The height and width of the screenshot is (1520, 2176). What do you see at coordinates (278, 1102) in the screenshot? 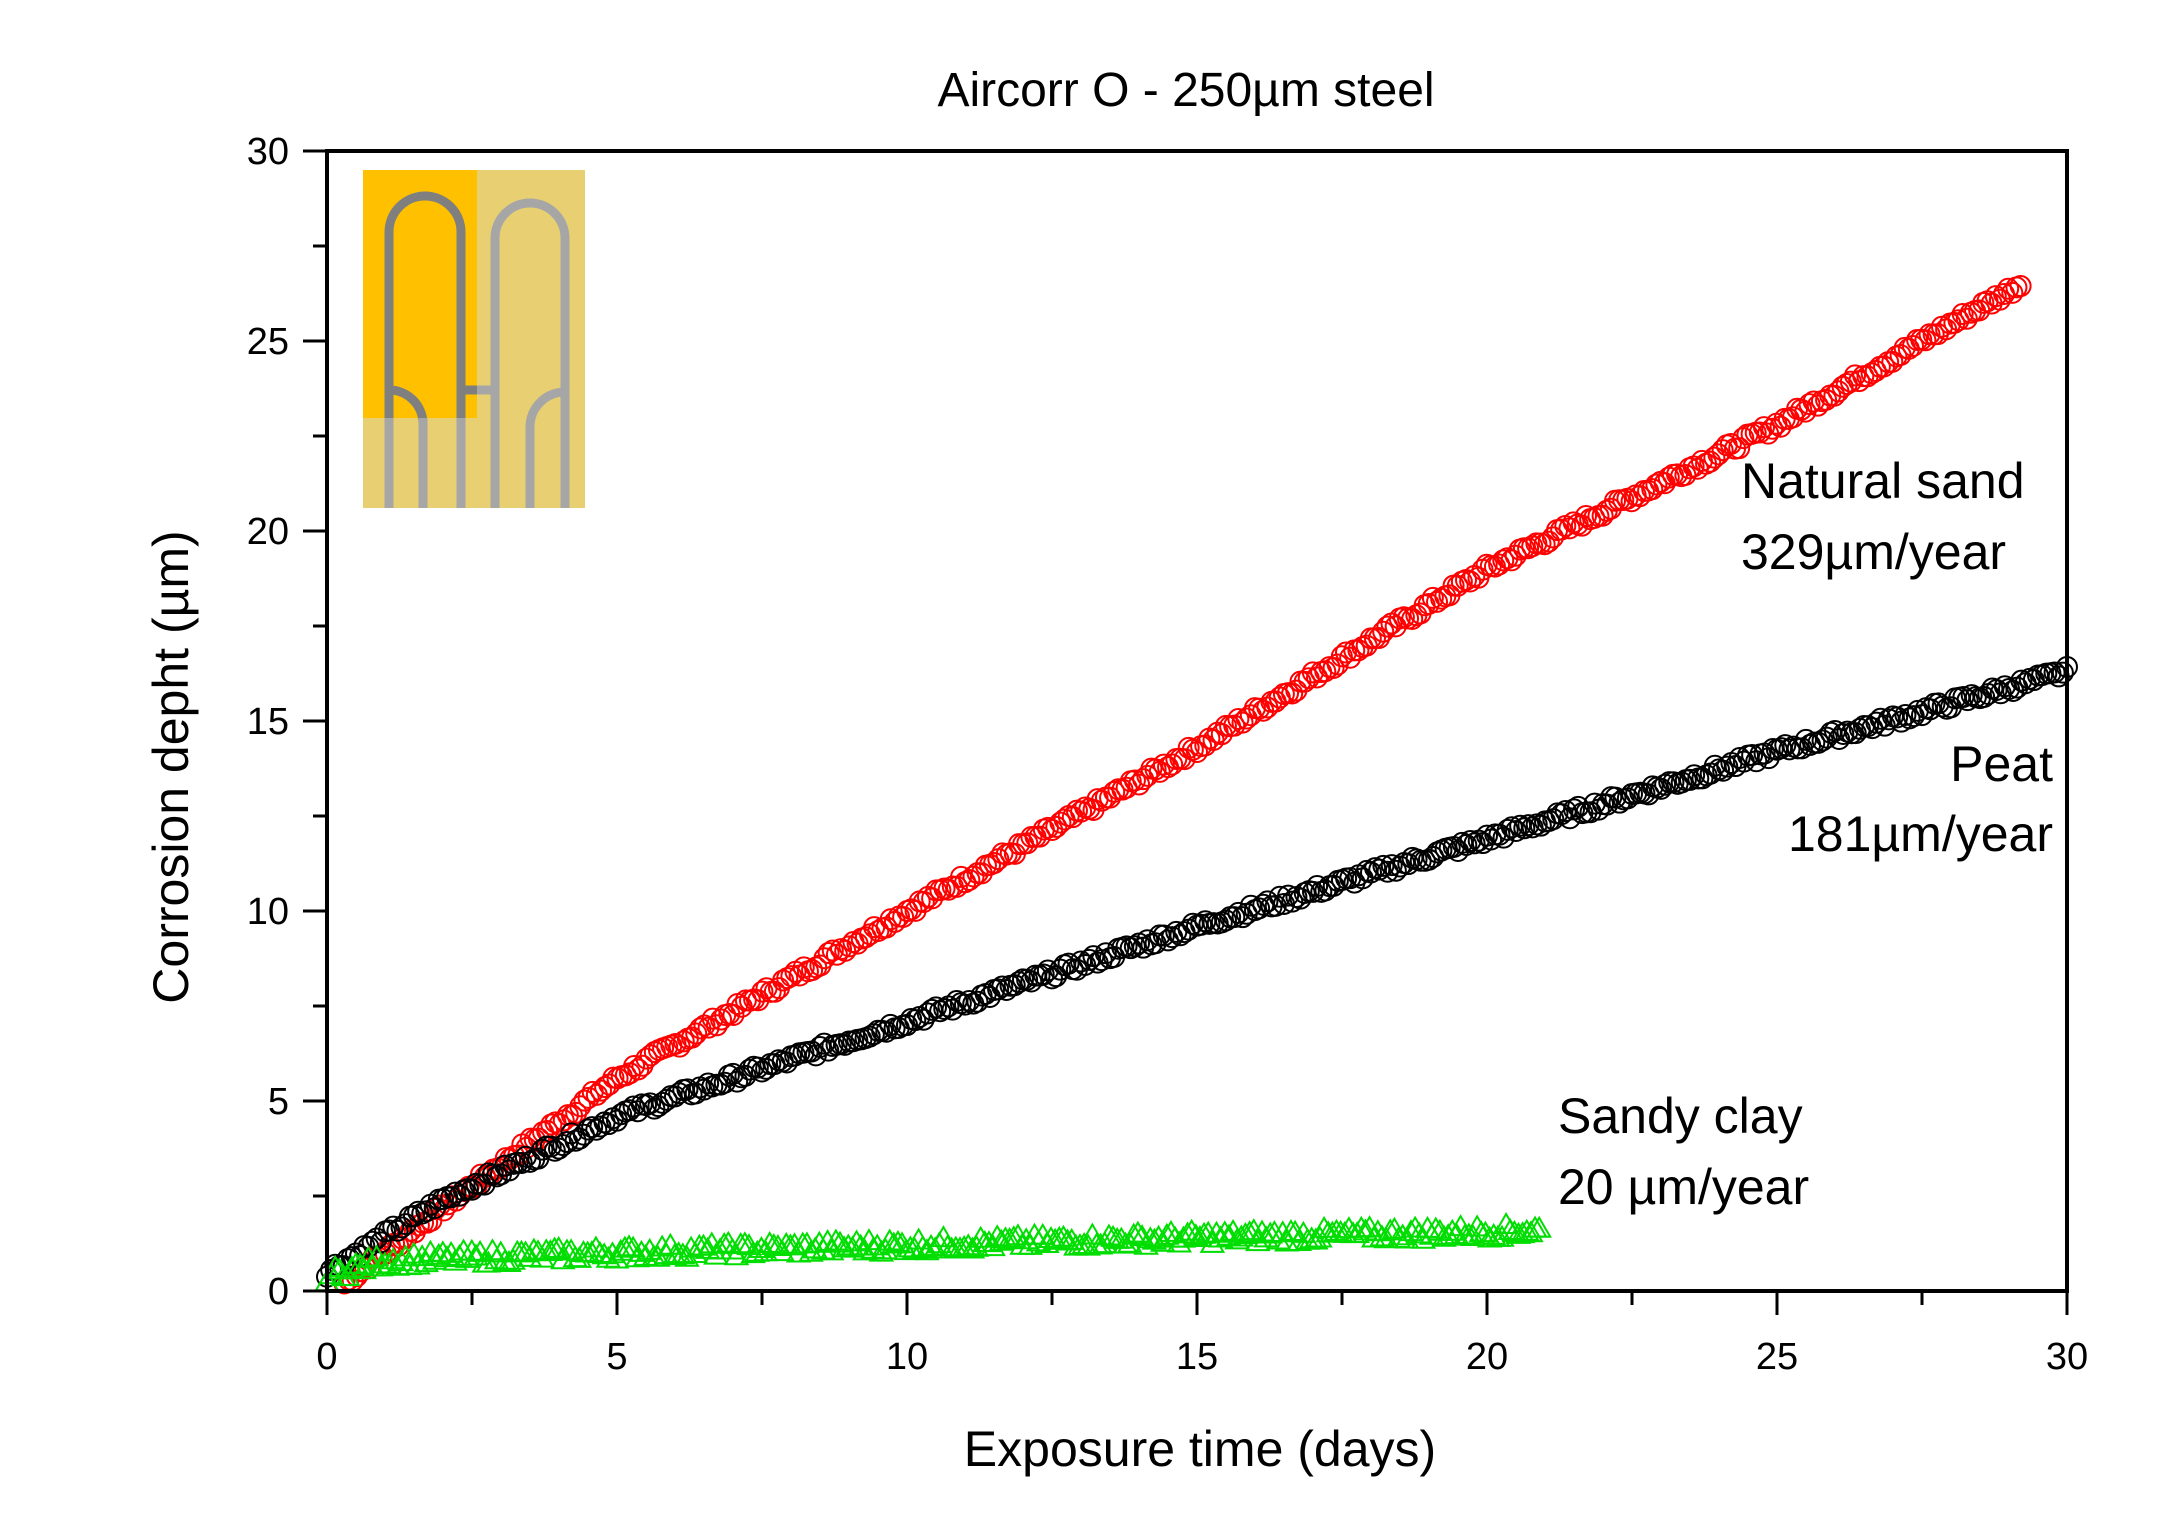
I see `y-tick-label: 5` at bounding box center [278, 1102].